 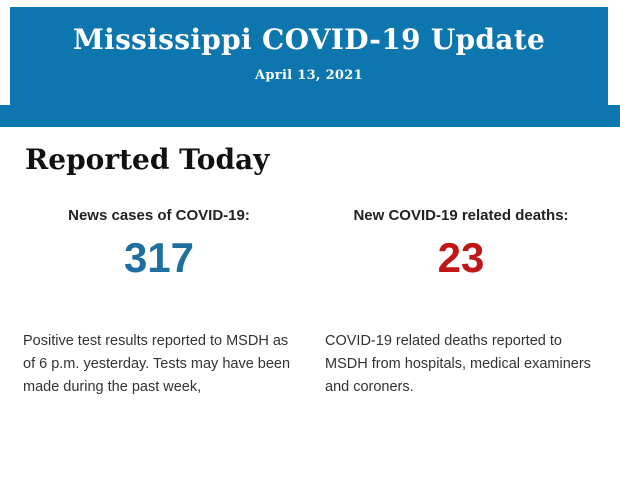 I want to click on new-cases-value: 317, so click(x=159, y=257).